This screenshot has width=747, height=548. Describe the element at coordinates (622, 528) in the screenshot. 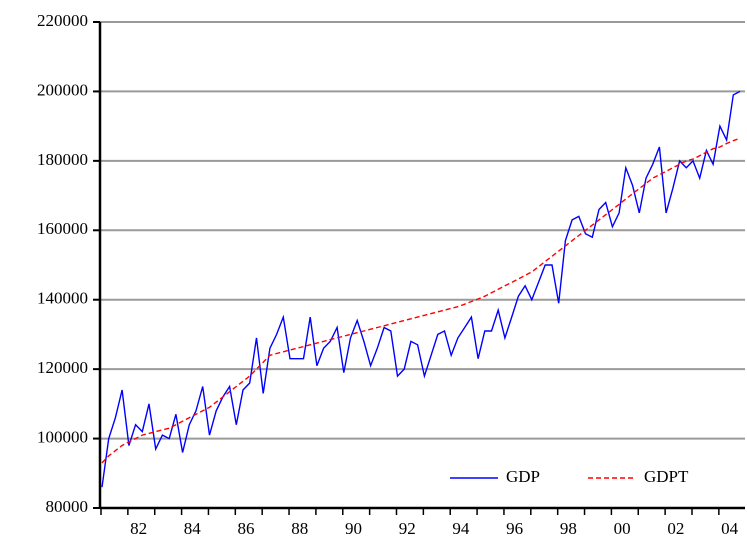

I see `x-tick-label: 00` at that location.